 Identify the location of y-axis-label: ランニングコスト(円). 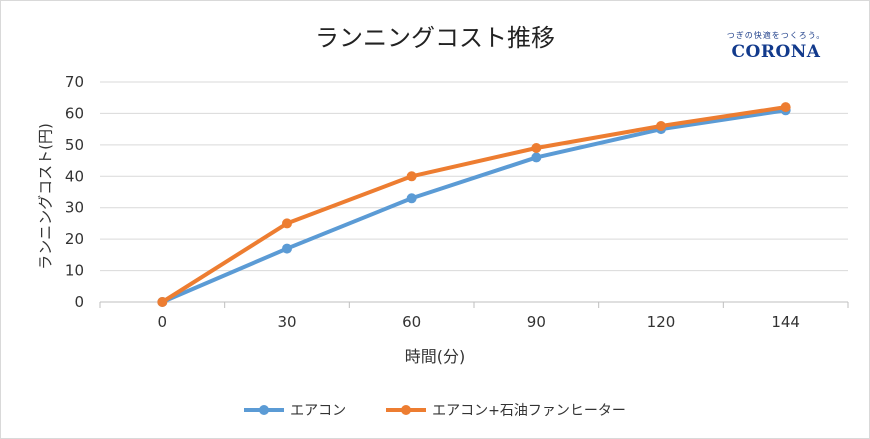
(45, 196).